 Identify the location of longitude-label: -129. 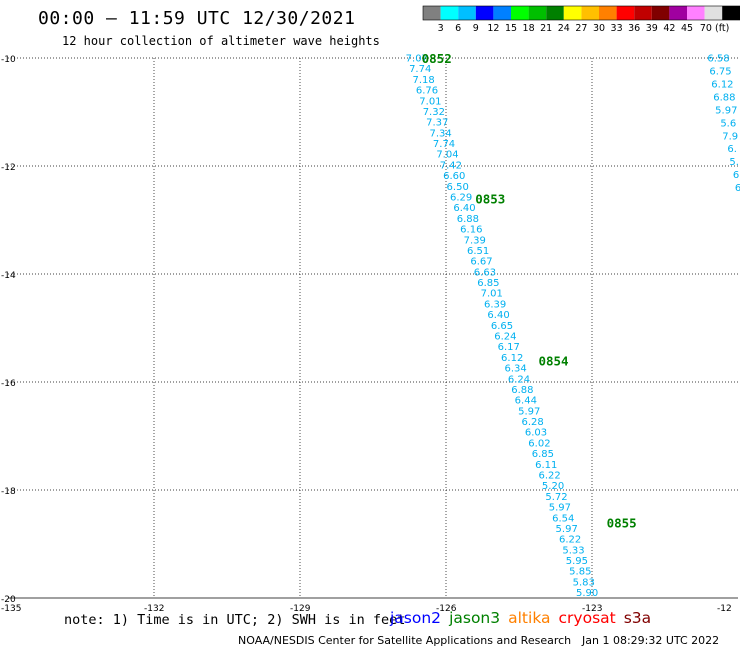
(300, 609).